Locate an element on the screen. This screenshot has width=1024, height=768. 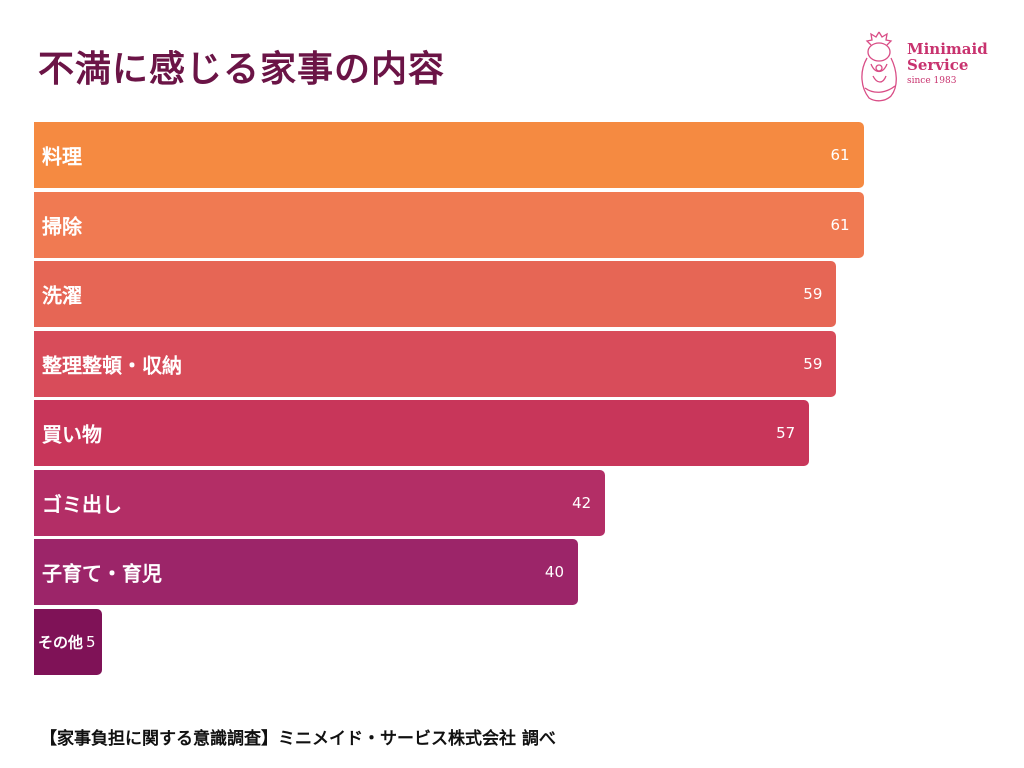
maid-emblem-icon is located at coordinates (879, 66).